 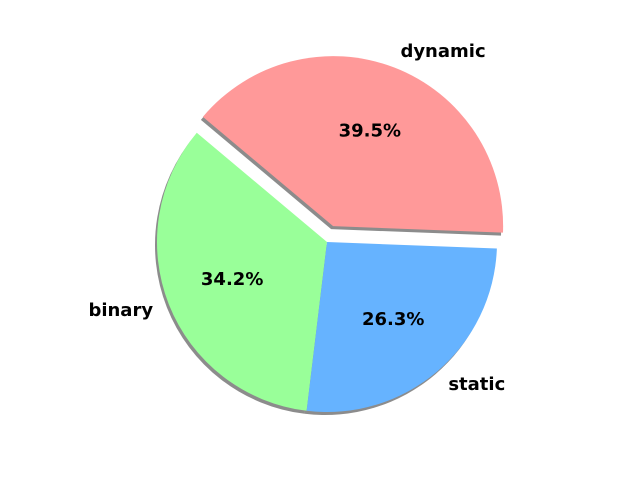 What do you see at coordinates (442, 51) in the screenshot?
I see `slice-label-dynamic: dynamic` at bounding box center [442, 51].